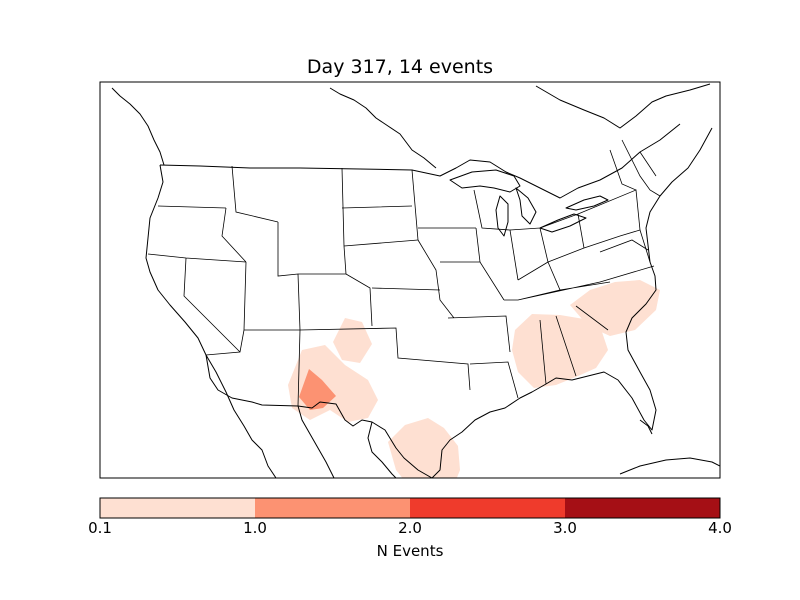 The image size is (800, 600). Describe the element at coordinates (100, 528) in the screenshot. I see `colorbar-tick-label: 0.1` at that location.